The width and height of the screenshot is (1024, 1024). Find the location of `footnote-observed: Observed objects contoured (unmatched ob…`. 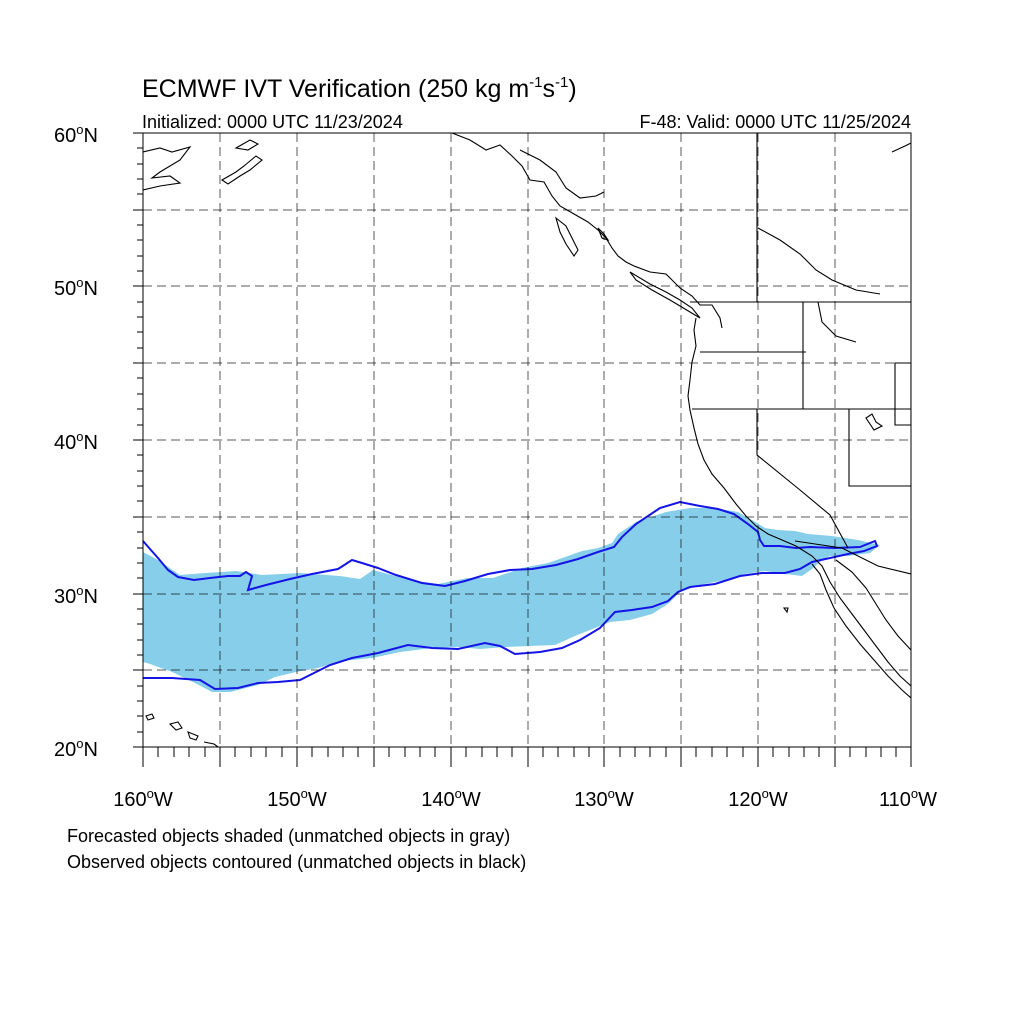

footnote-observed: Observed objects contoured (unmatched ob… is located at coordinates (297, 862).